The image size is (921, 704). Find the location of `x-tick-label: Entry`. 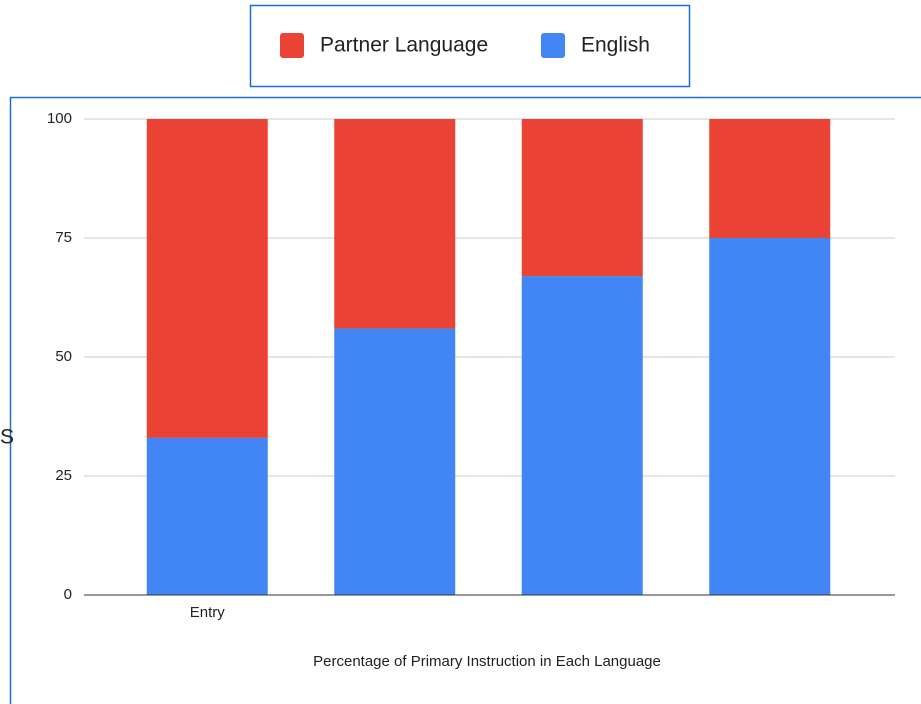

x-tick-label: Entry is located at coordinates (208, 612).